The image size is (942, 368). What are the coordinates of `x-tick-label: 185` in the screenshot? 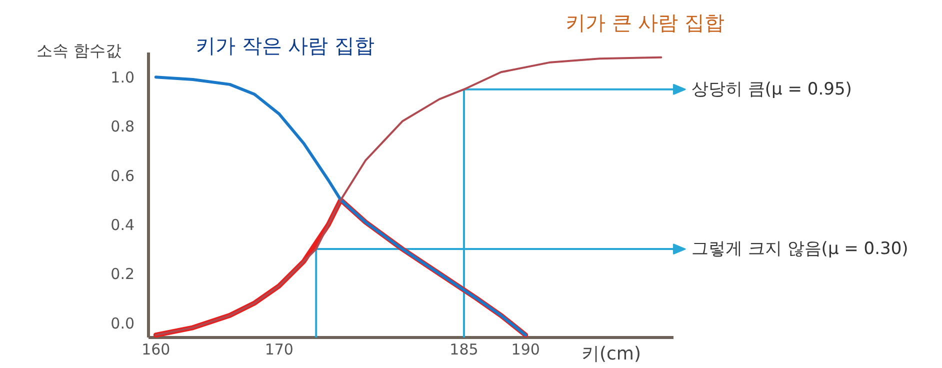 It's located at (464, 349).